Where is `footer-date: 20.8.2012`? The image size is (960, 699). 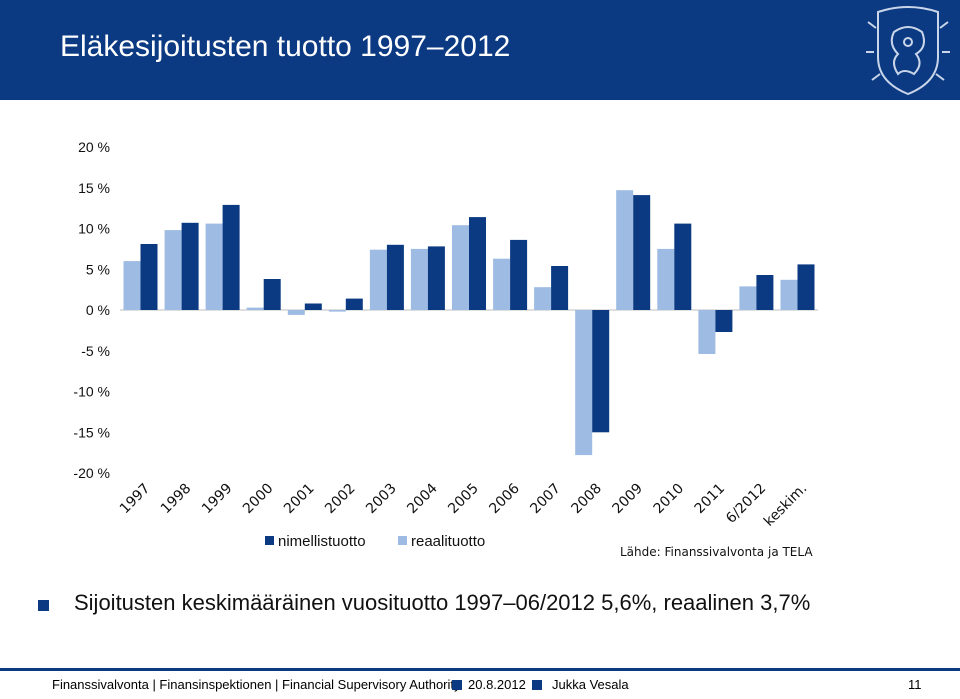 footer-date: 20.8.2012 is located at coordinates (497, 684).